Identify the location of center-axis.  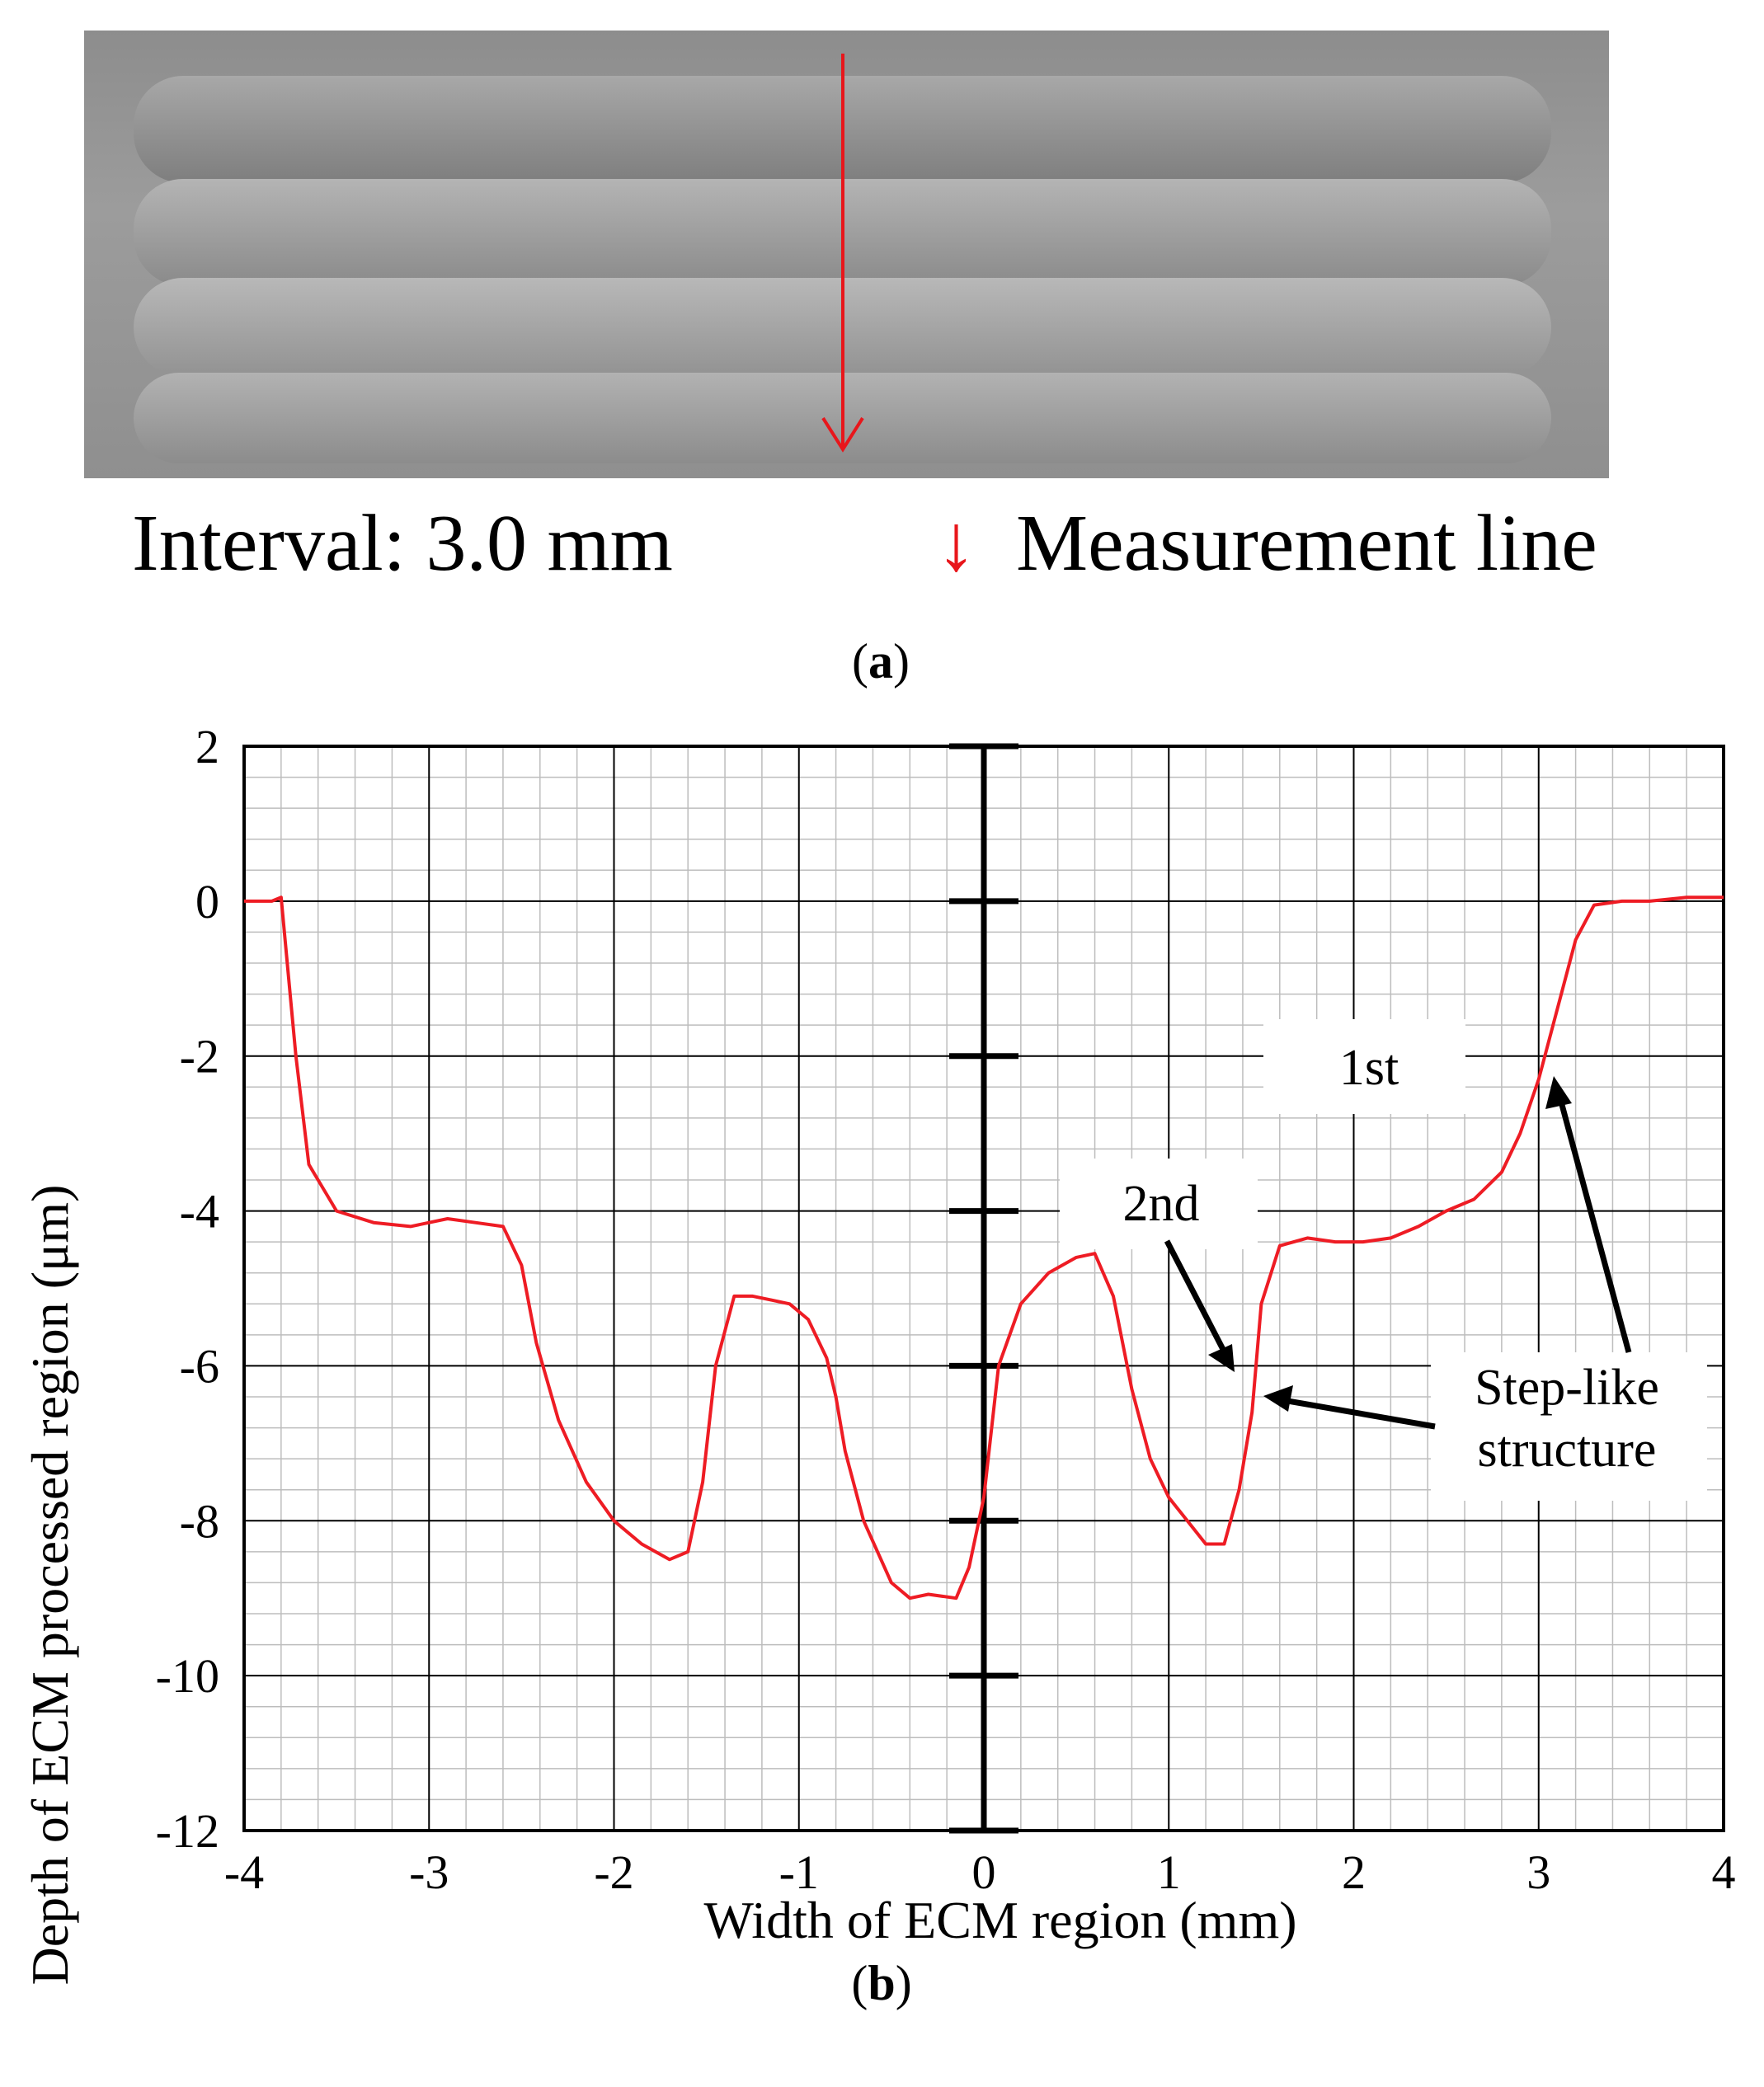
(983, 1288).